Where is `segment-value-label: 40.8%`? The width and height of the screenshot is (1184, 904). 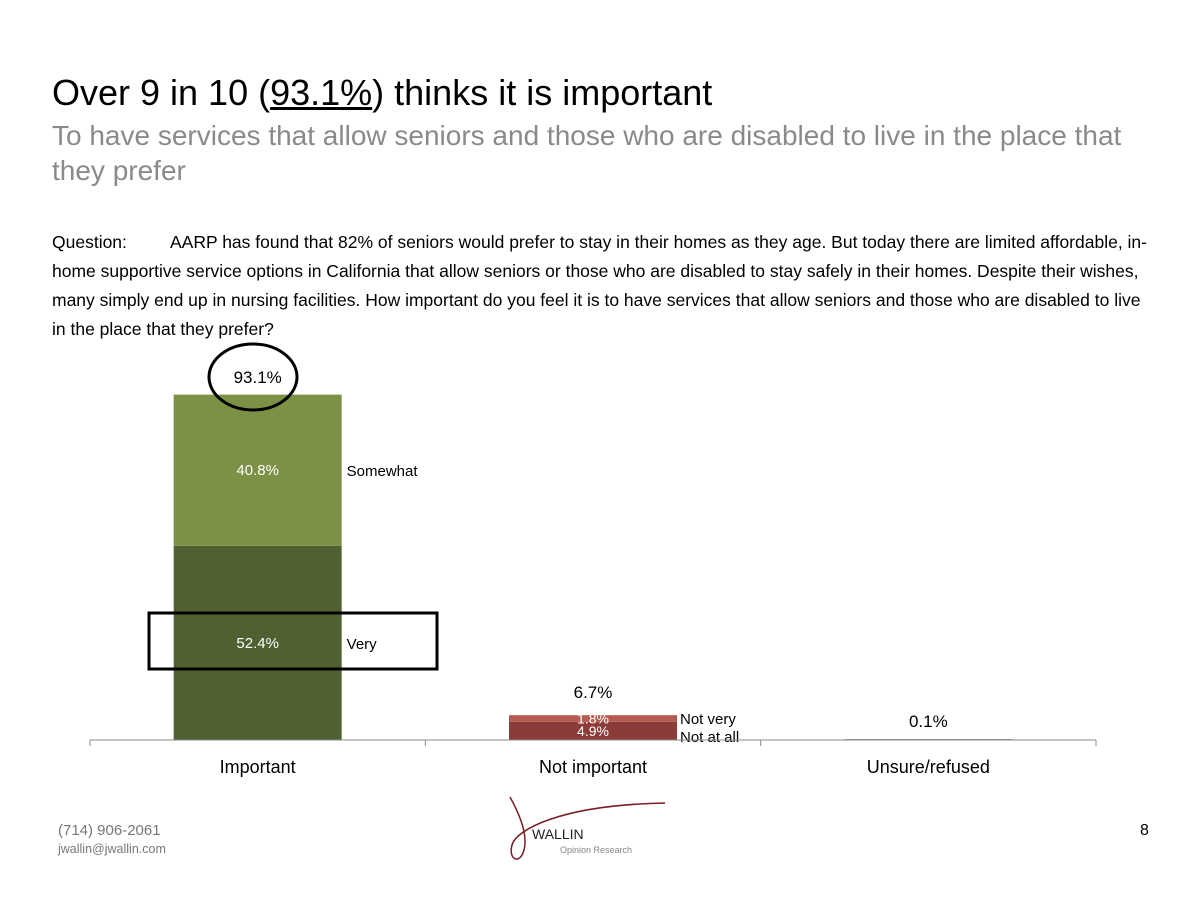
segment-value-label: 40.8% is located at coordinates (257, 470).